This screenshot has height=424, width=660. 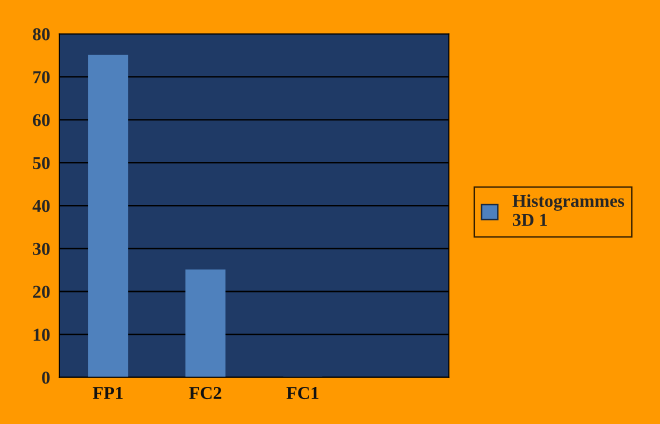 I want to click on y-tick-label: 30, so click(x=41, y=249).